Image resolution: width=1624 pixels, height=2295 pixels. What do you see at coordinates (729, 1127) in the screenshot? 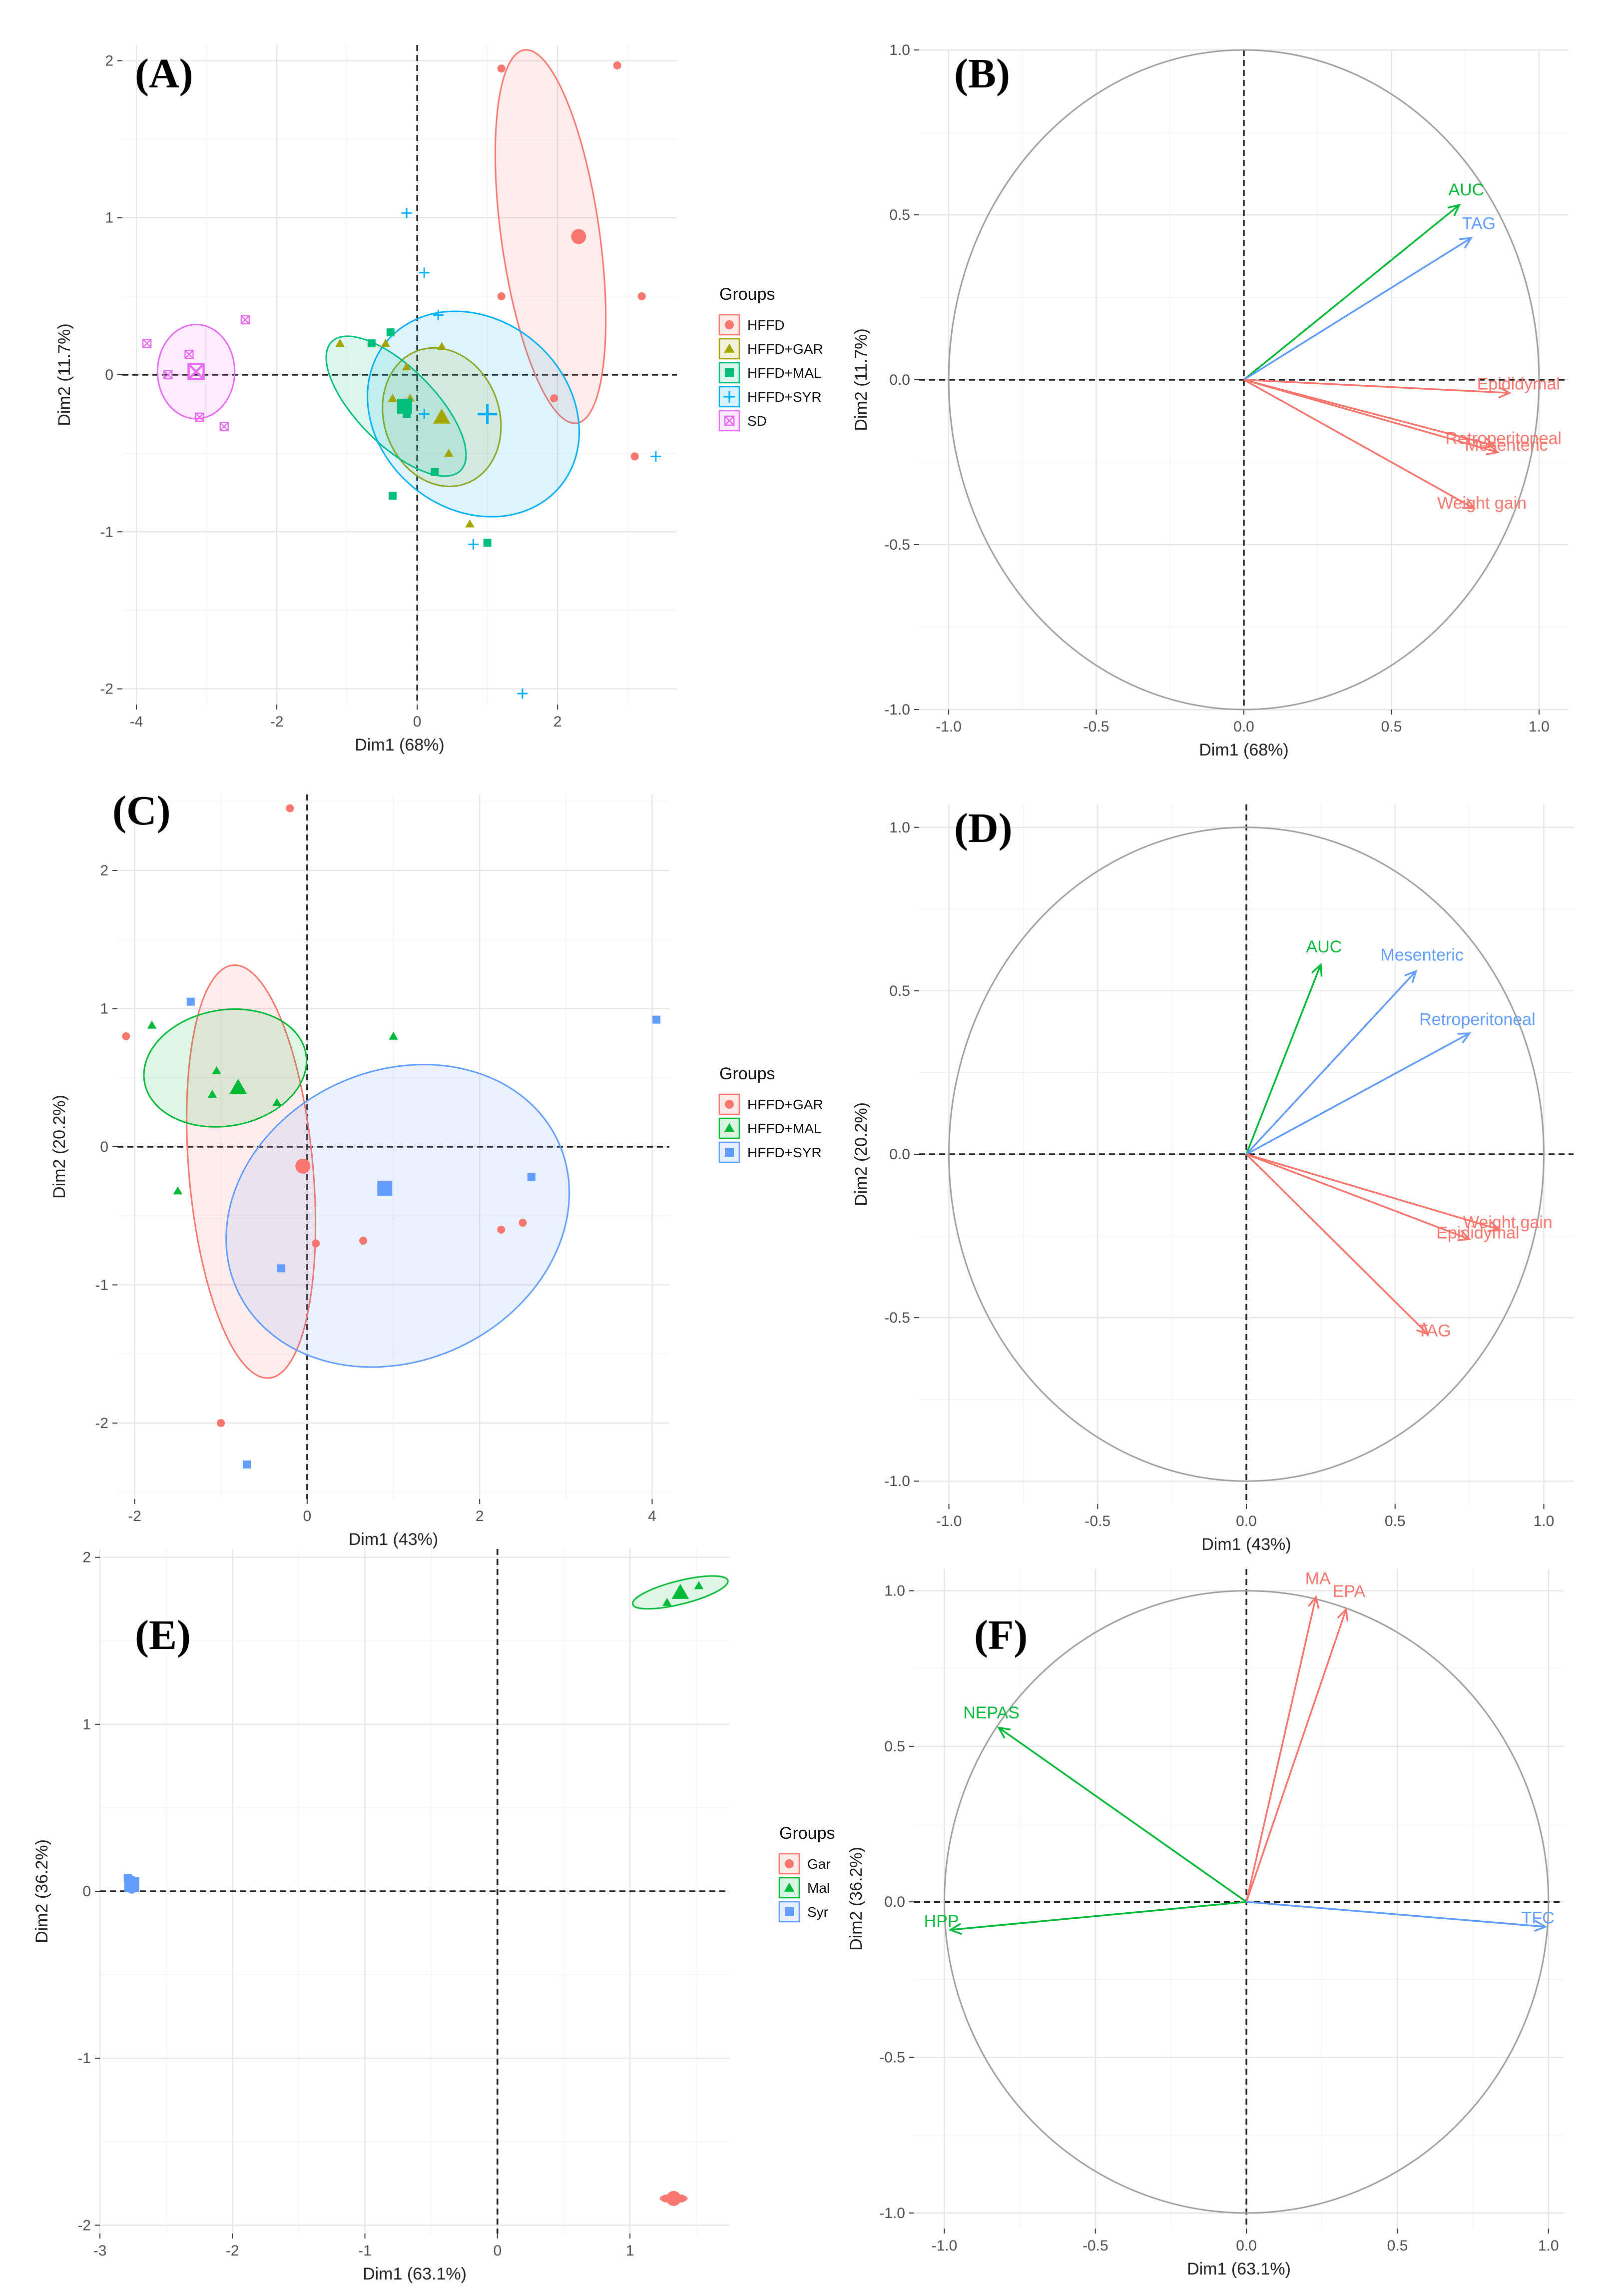
I see `legend-symbol-hffd+mal` at bounding box center [729, 1127].